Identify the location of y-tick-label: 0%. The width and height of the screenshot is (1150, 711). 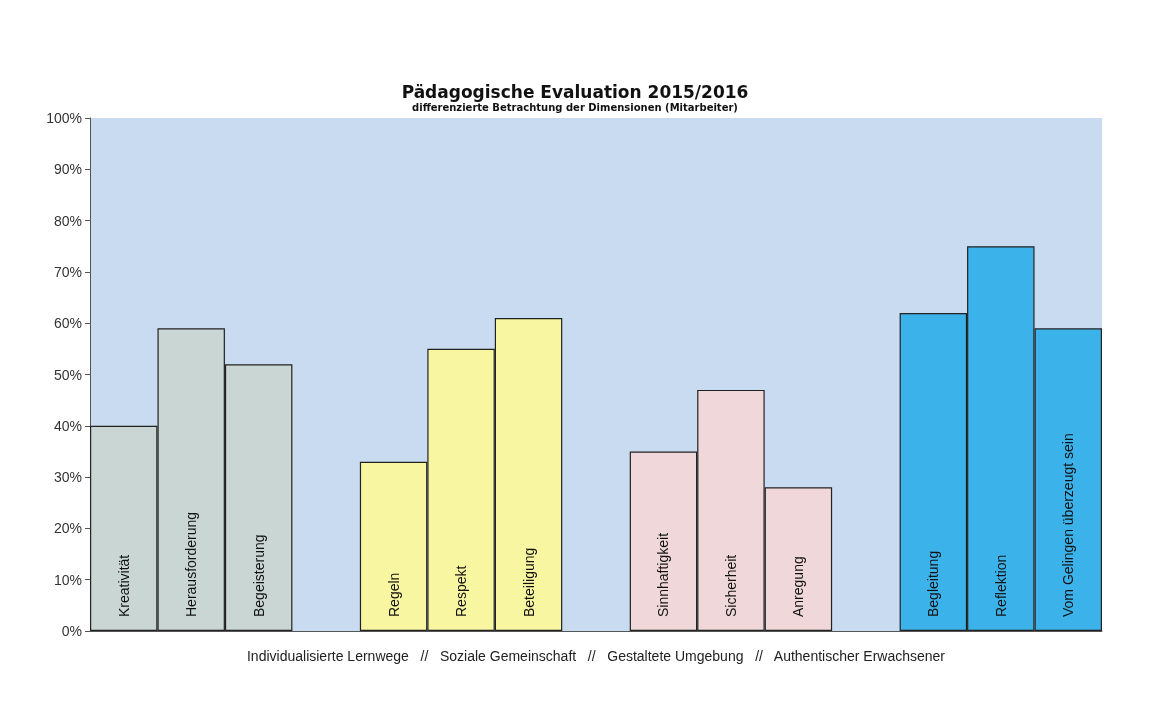
(71, 631).